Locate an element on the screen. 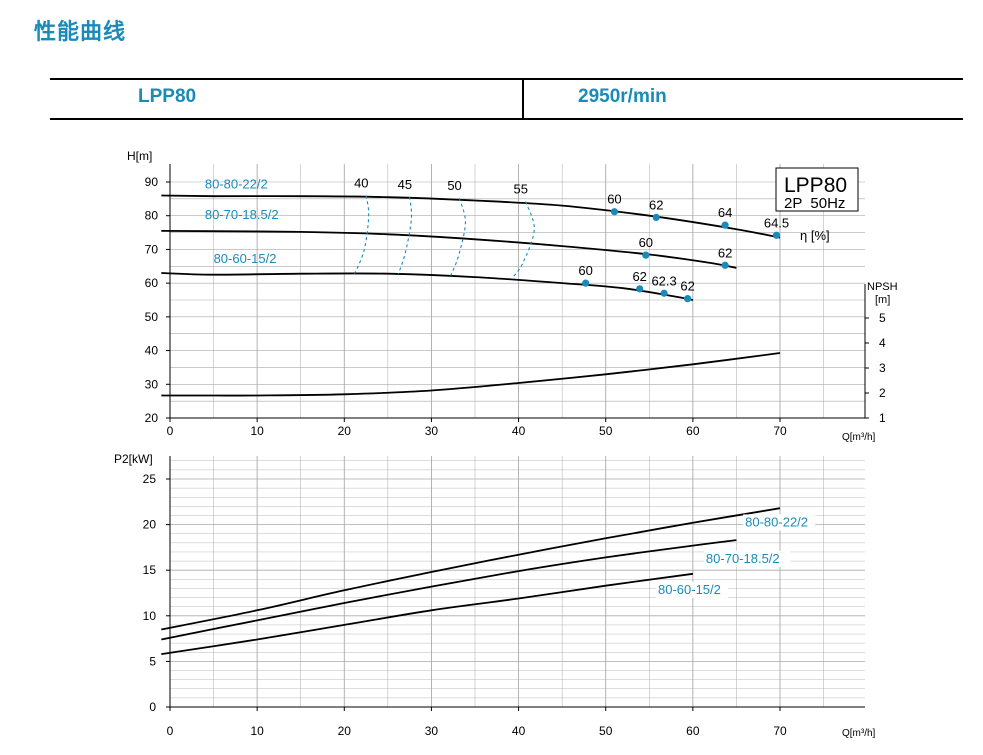 Image resolution: width=983 pixels, height=755 pixels. efficiency-point-label: 64 is located at coordinates (725, 212).